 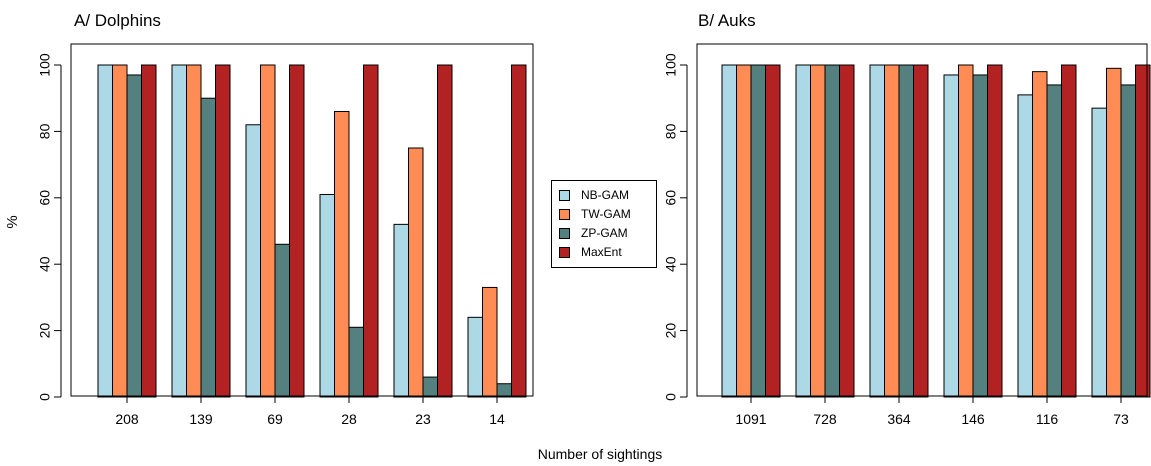 I want to click on y-tick-label-a: 60, so click(x=45, y=198).